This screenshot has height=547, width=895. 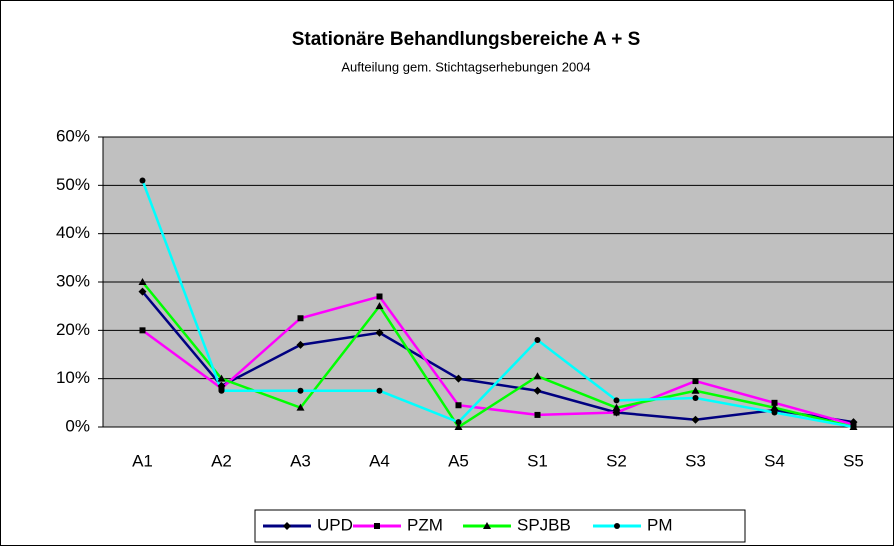 What do you see at coordinates (73, 135) in the screenshot?
I see `y-tick-label: 60%` at bounding box center [73, 135].